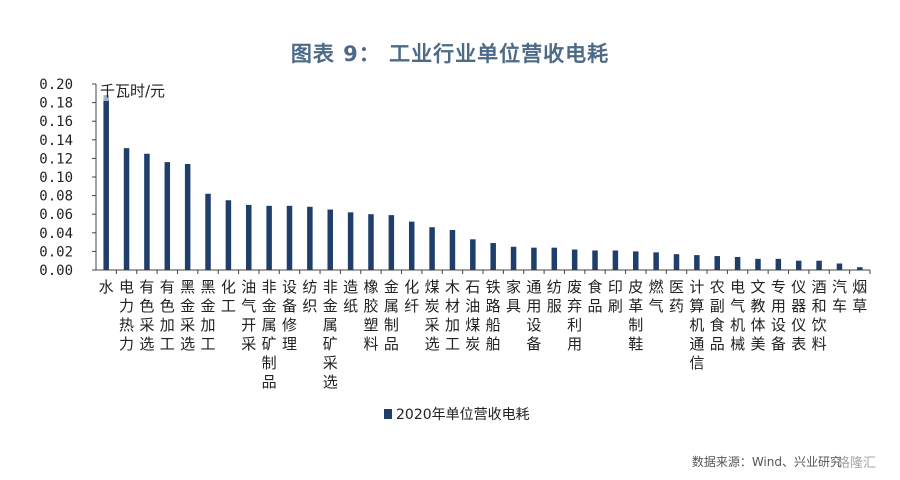 This screenshot has width=900, height=480. I want to click on category-label-金属制品-char: 制, so click(391, 325).